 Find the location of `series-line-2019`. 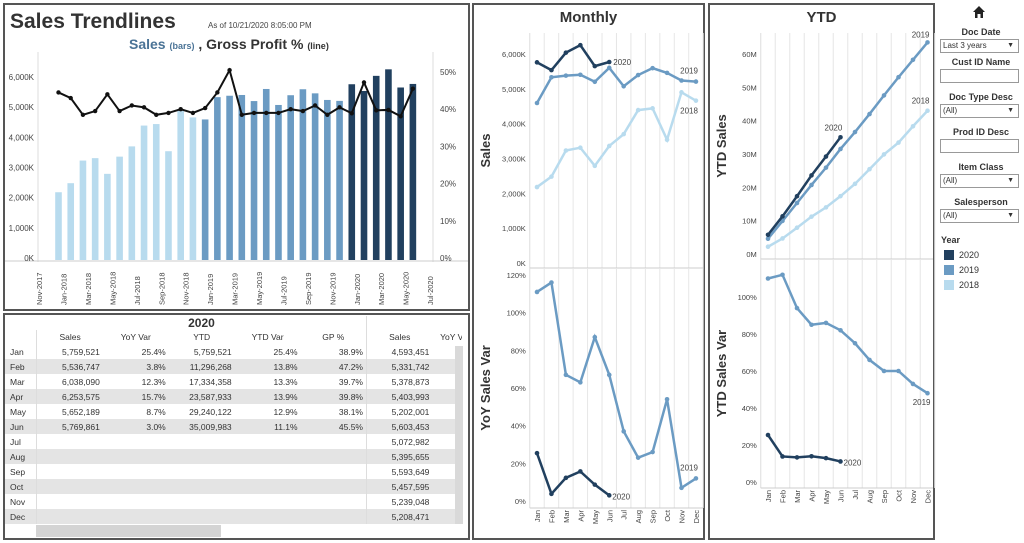

series-line-2019 is located at coordinates (848, 140).